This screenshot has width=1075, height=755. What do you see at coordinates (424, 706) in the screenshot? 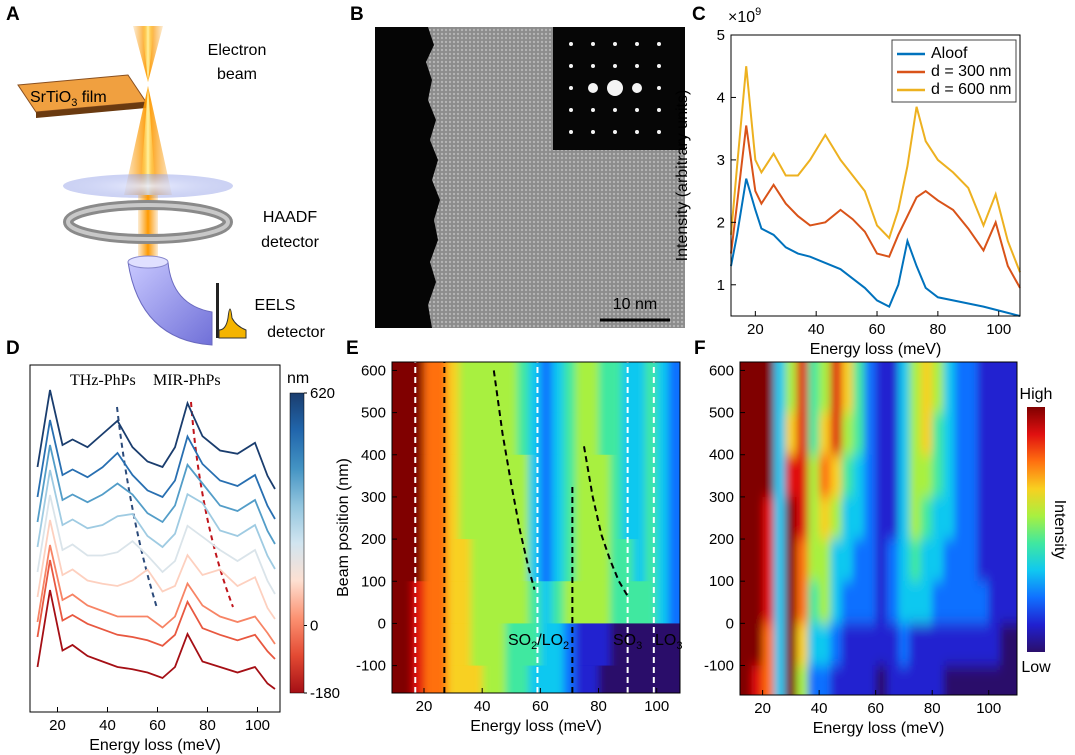
I see `x-tick-label: 20` at bounding box center [424, 706].